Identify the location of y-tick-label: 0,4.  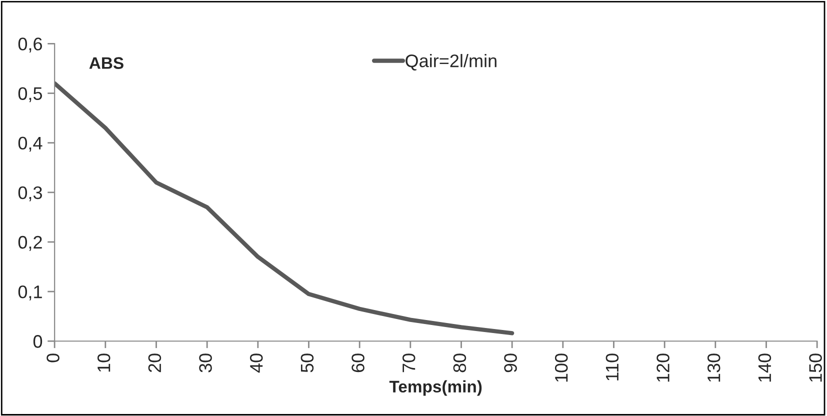
(30, 144).